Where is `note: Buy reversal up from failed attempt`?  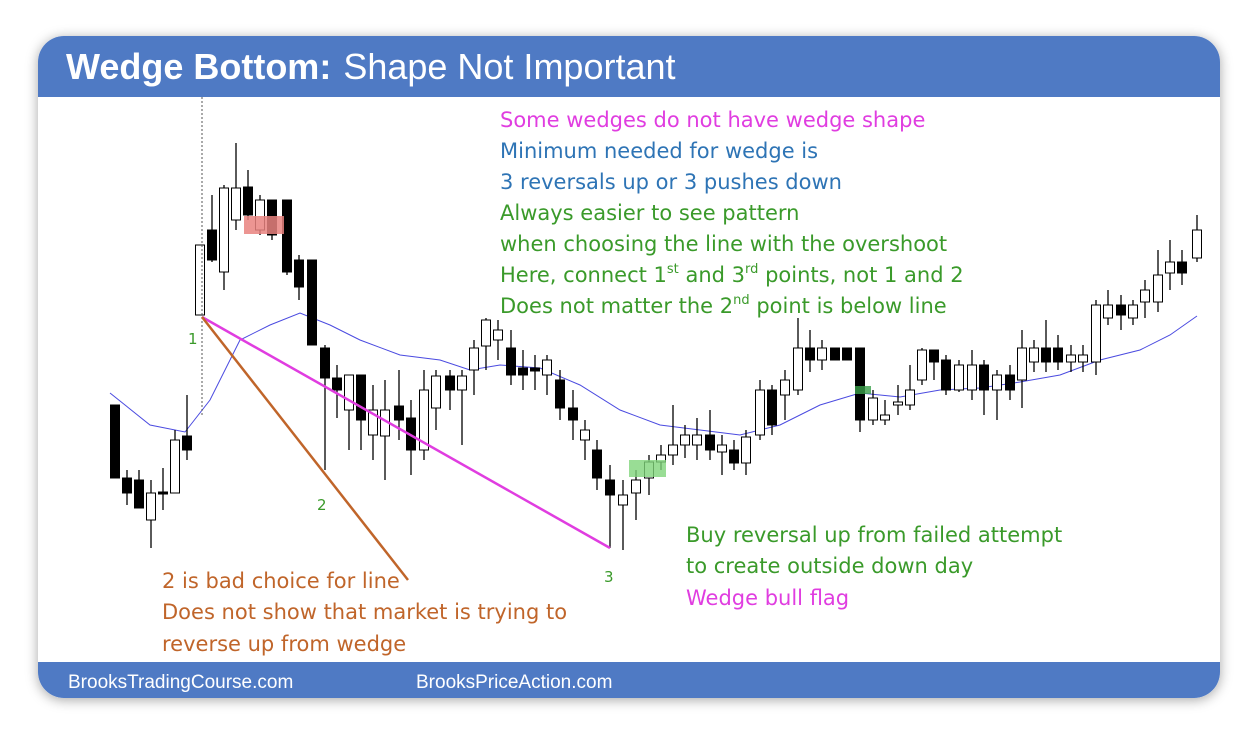 note: Buy reversal up from failed attempt is located at coordinates (874, 535).